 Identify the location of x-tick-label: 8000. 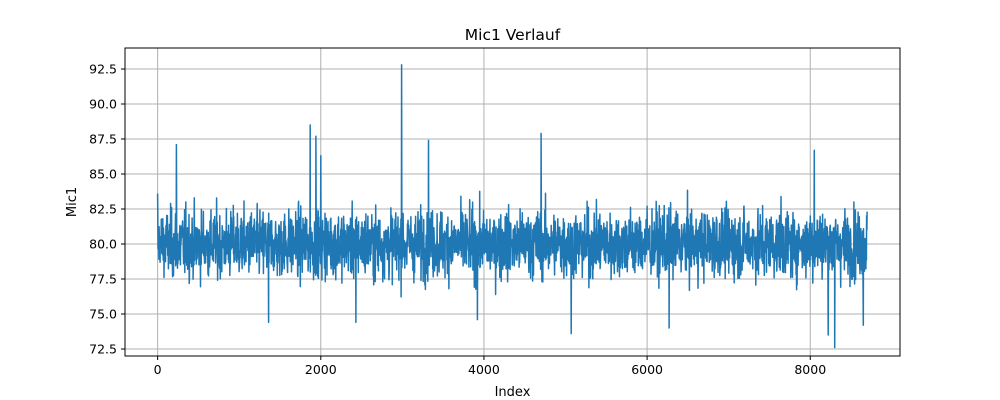
(810, 369).